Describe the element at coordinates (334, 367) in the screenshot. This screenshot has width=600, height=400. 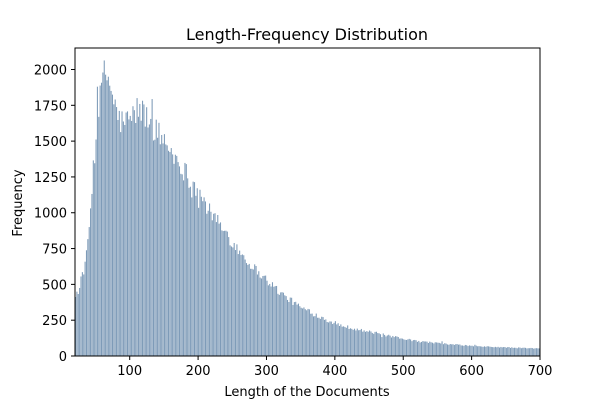
I see `x-axis: 100 200 300 400 500 600 700` at that location.